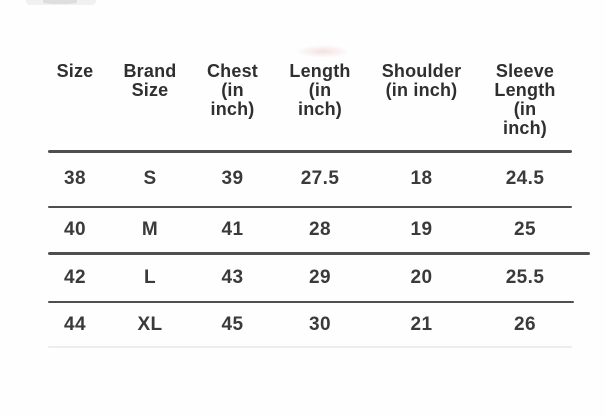 This screenshot has height=417, width=606. I want to click on table-row: 38 S 39 27.5 18 24.5, so click(306, 179).